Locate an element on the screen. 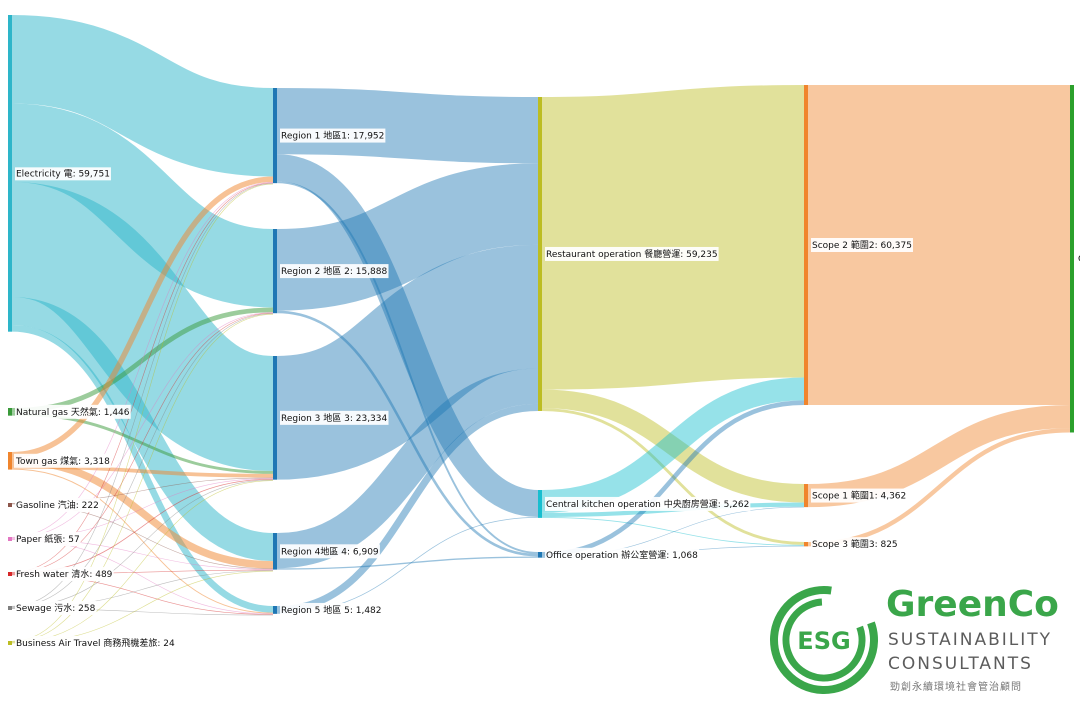 This screenshot has width=1080, height=702. flow-restaurant-to-scope3 is located at coordinates (673, 476).